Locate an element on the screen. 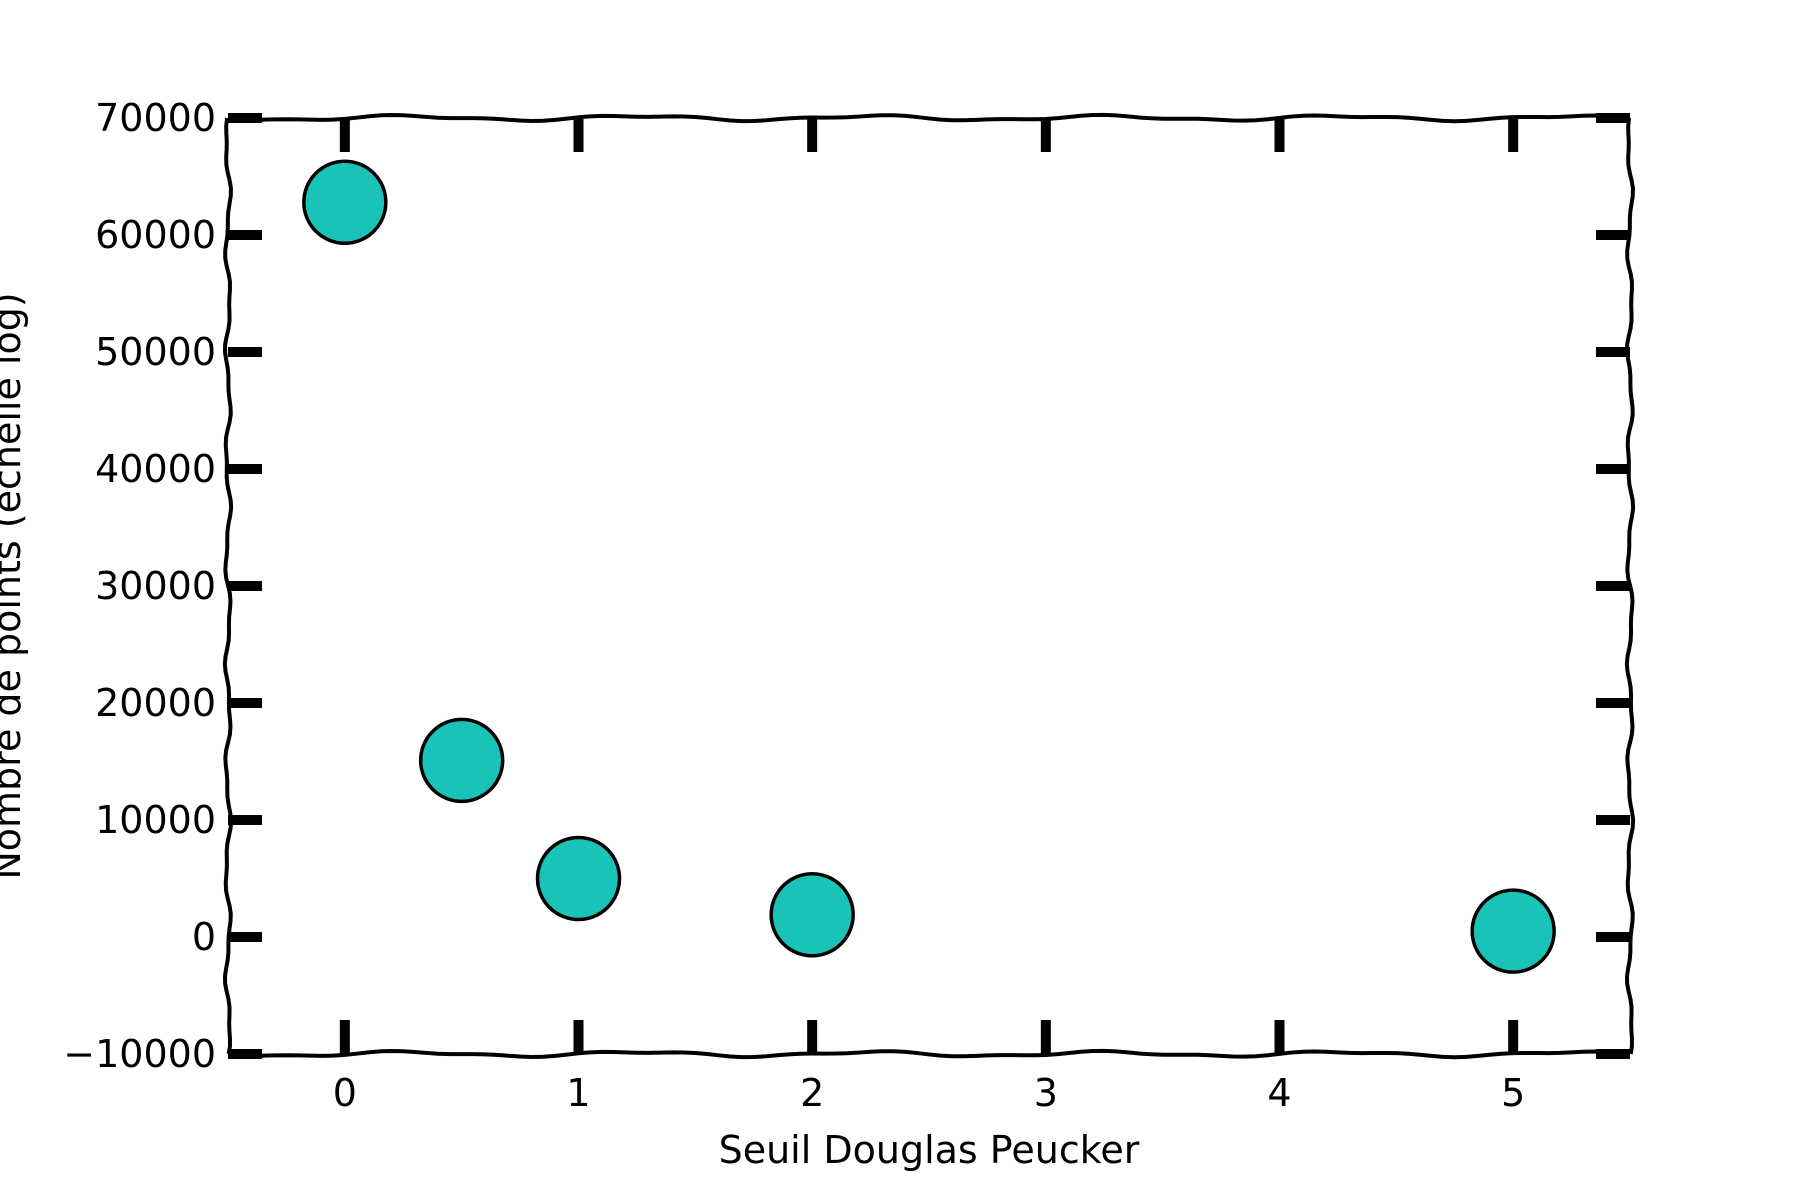 This screenshot has height=1200, width=1800. top-spine is located at coordinates (929, 118).